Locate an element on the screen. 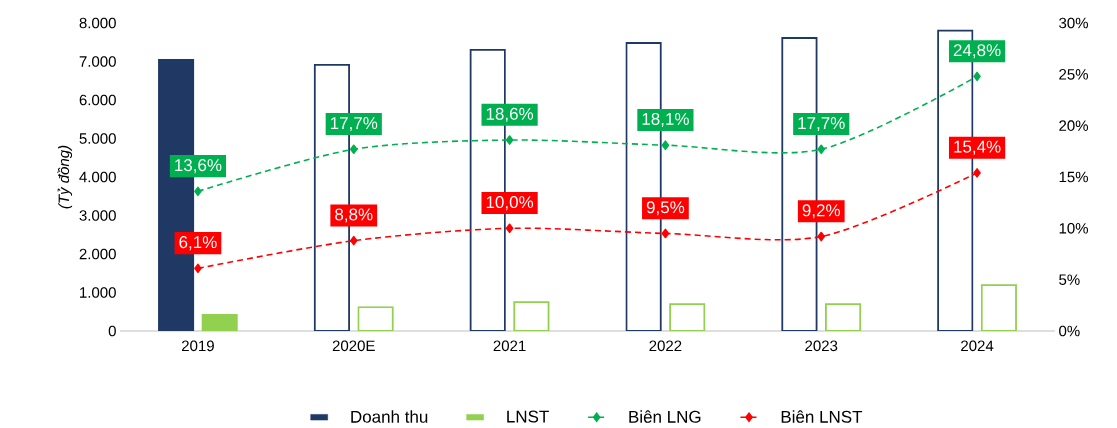 Image resolution: width=1117 pixels, height=428 pixels. data-label: 9,2% is located at coordinates (821, 211).